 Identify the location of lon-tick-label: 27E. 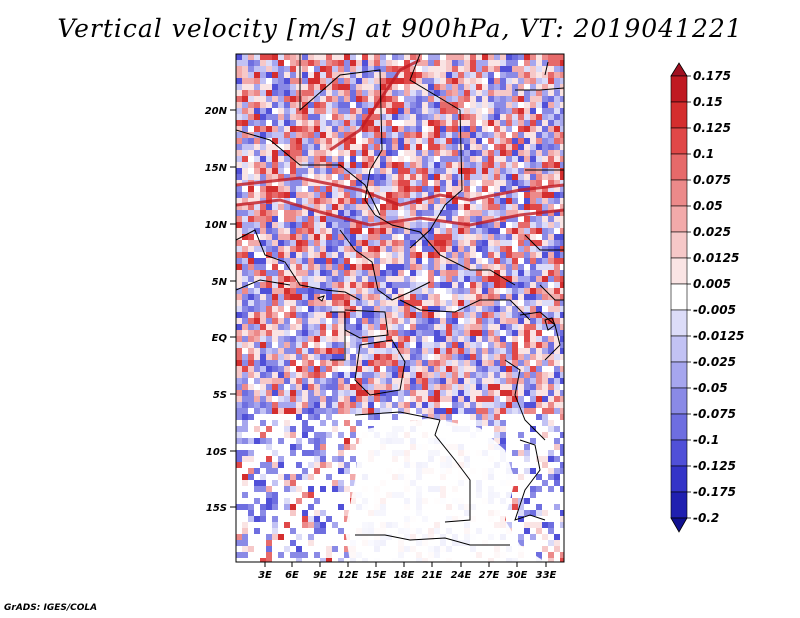
(489, 575).